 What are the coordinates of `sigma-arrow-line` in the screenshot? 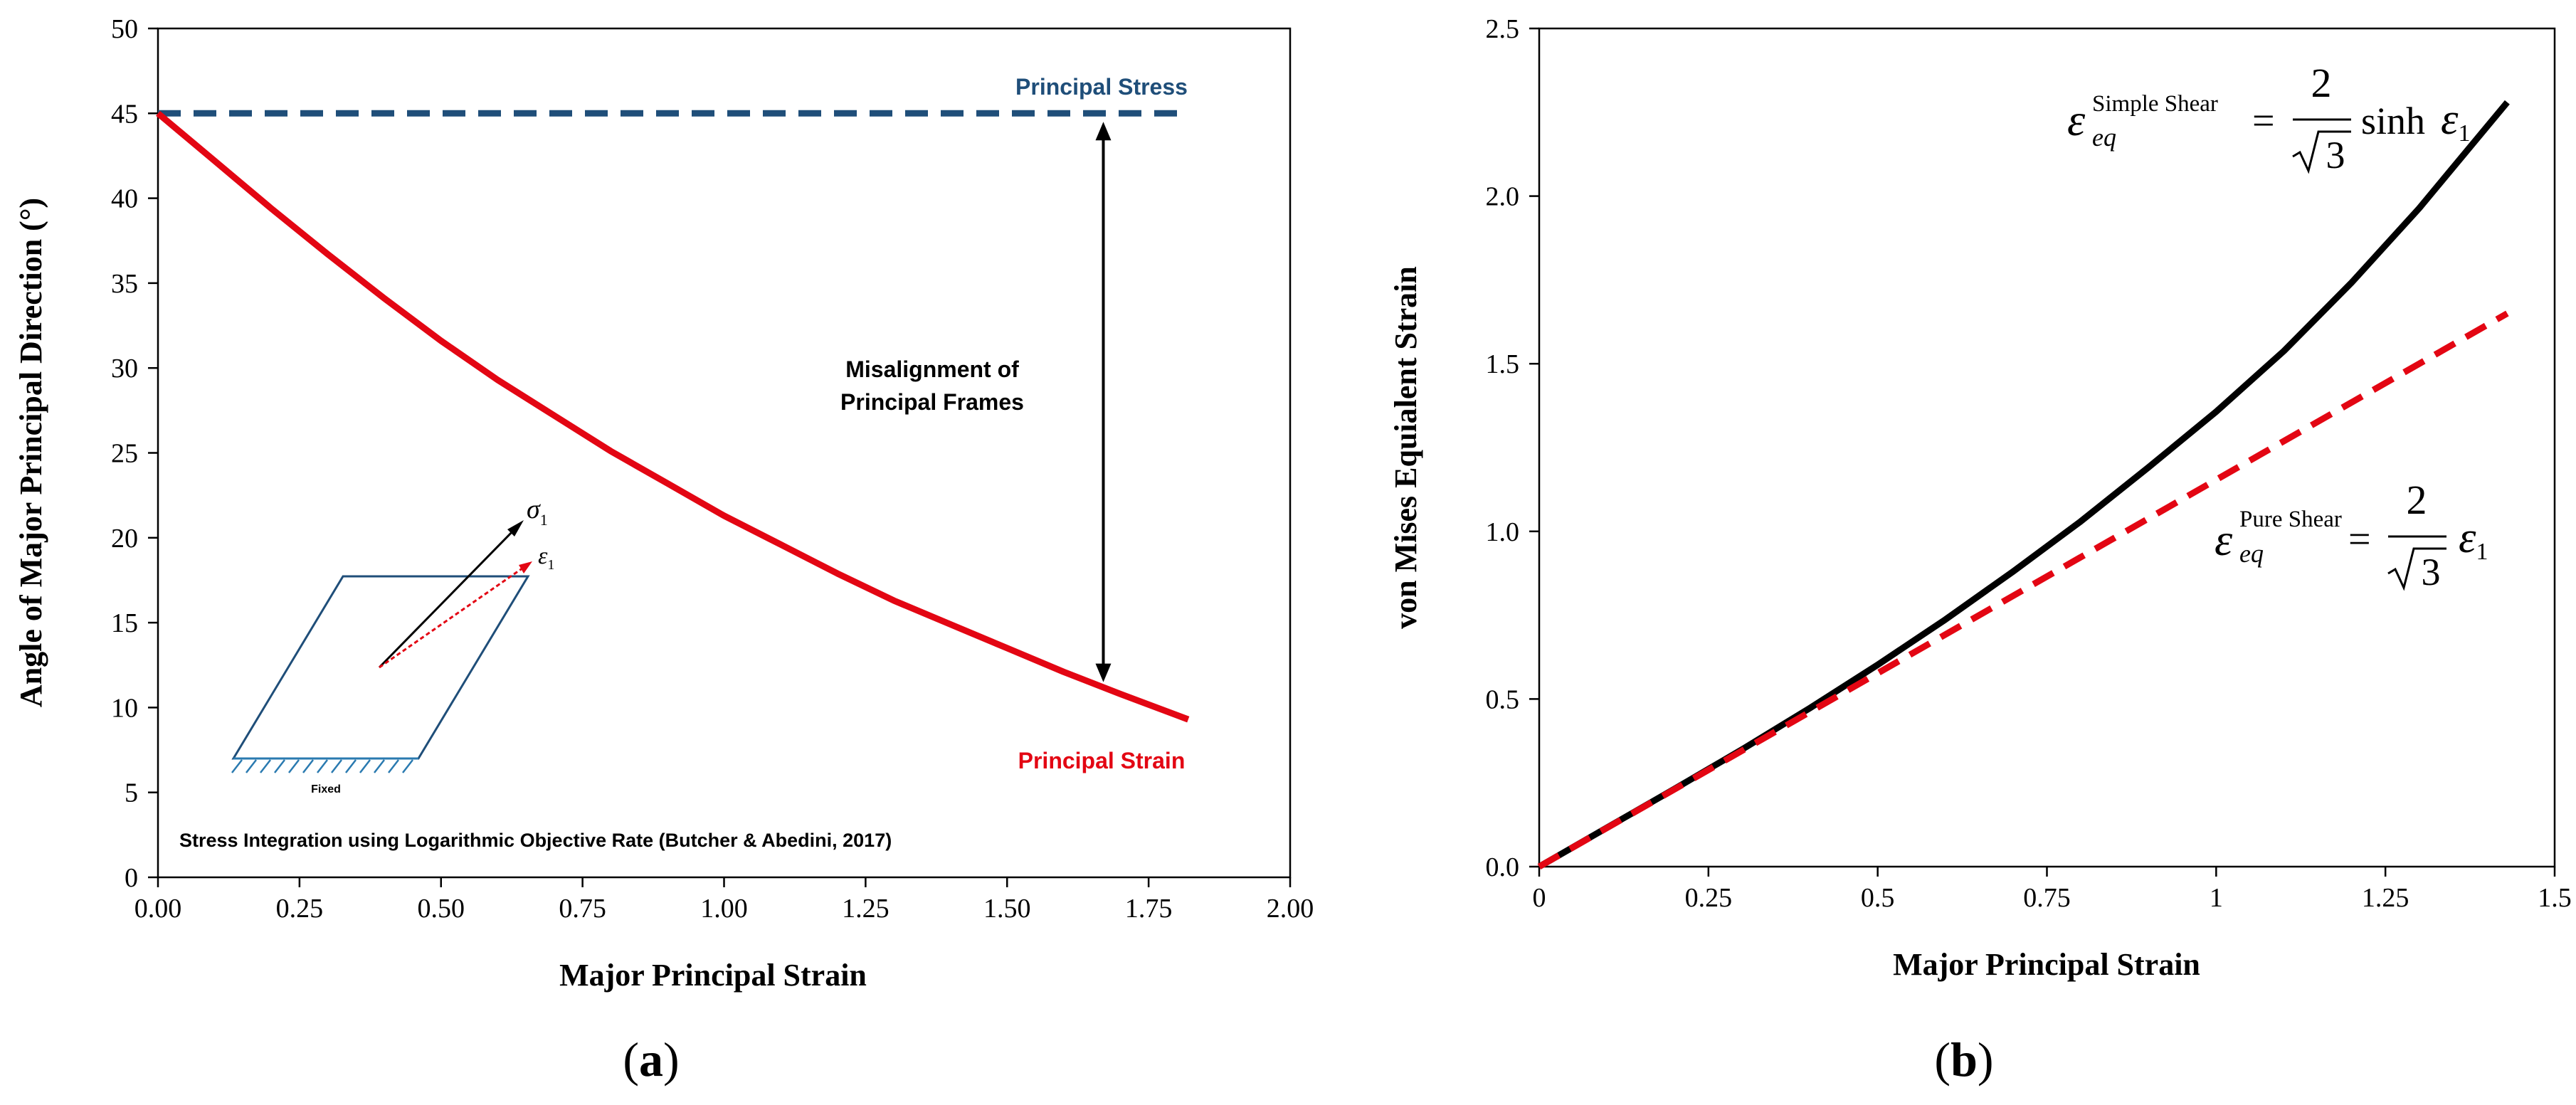 It's located at (447, 598).